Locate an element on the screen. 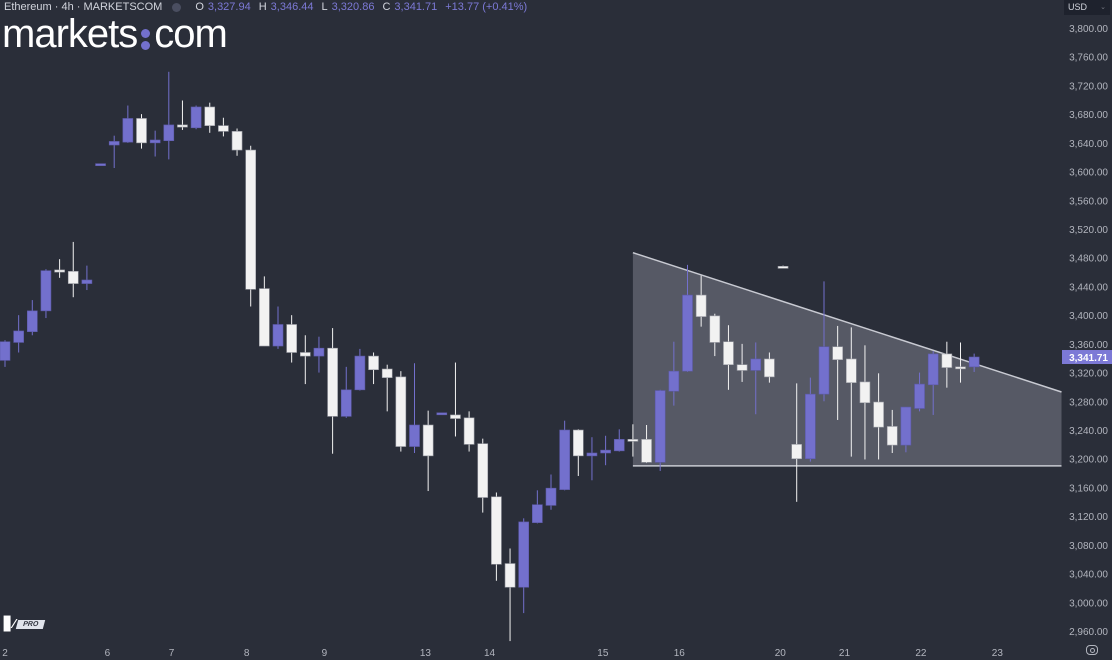  price-tick-label: 3,560.00 is located at coordinates (1088, 201).